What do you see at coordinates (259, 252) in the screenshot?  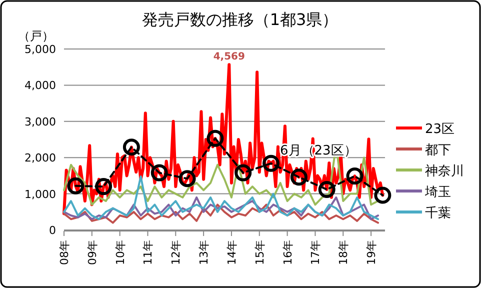 I see `x-tick-label: 15年` at bounding box center [259, 252].